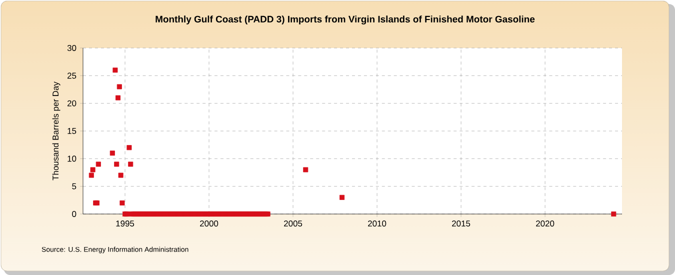  I want to click on y-tick-label: 20, so click(71, 103).